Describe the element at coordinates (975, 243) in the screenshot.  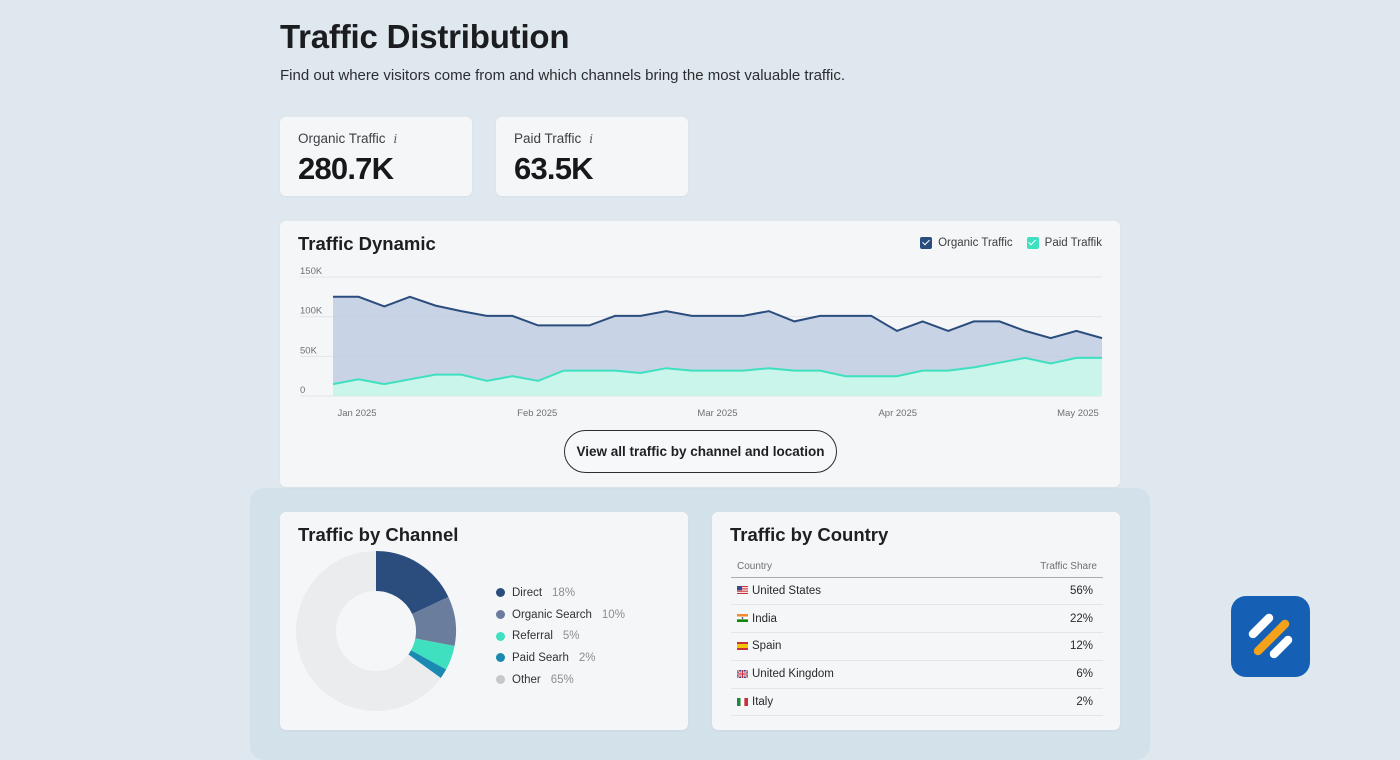
I see `legend-label: Organic Traffic` at that location.